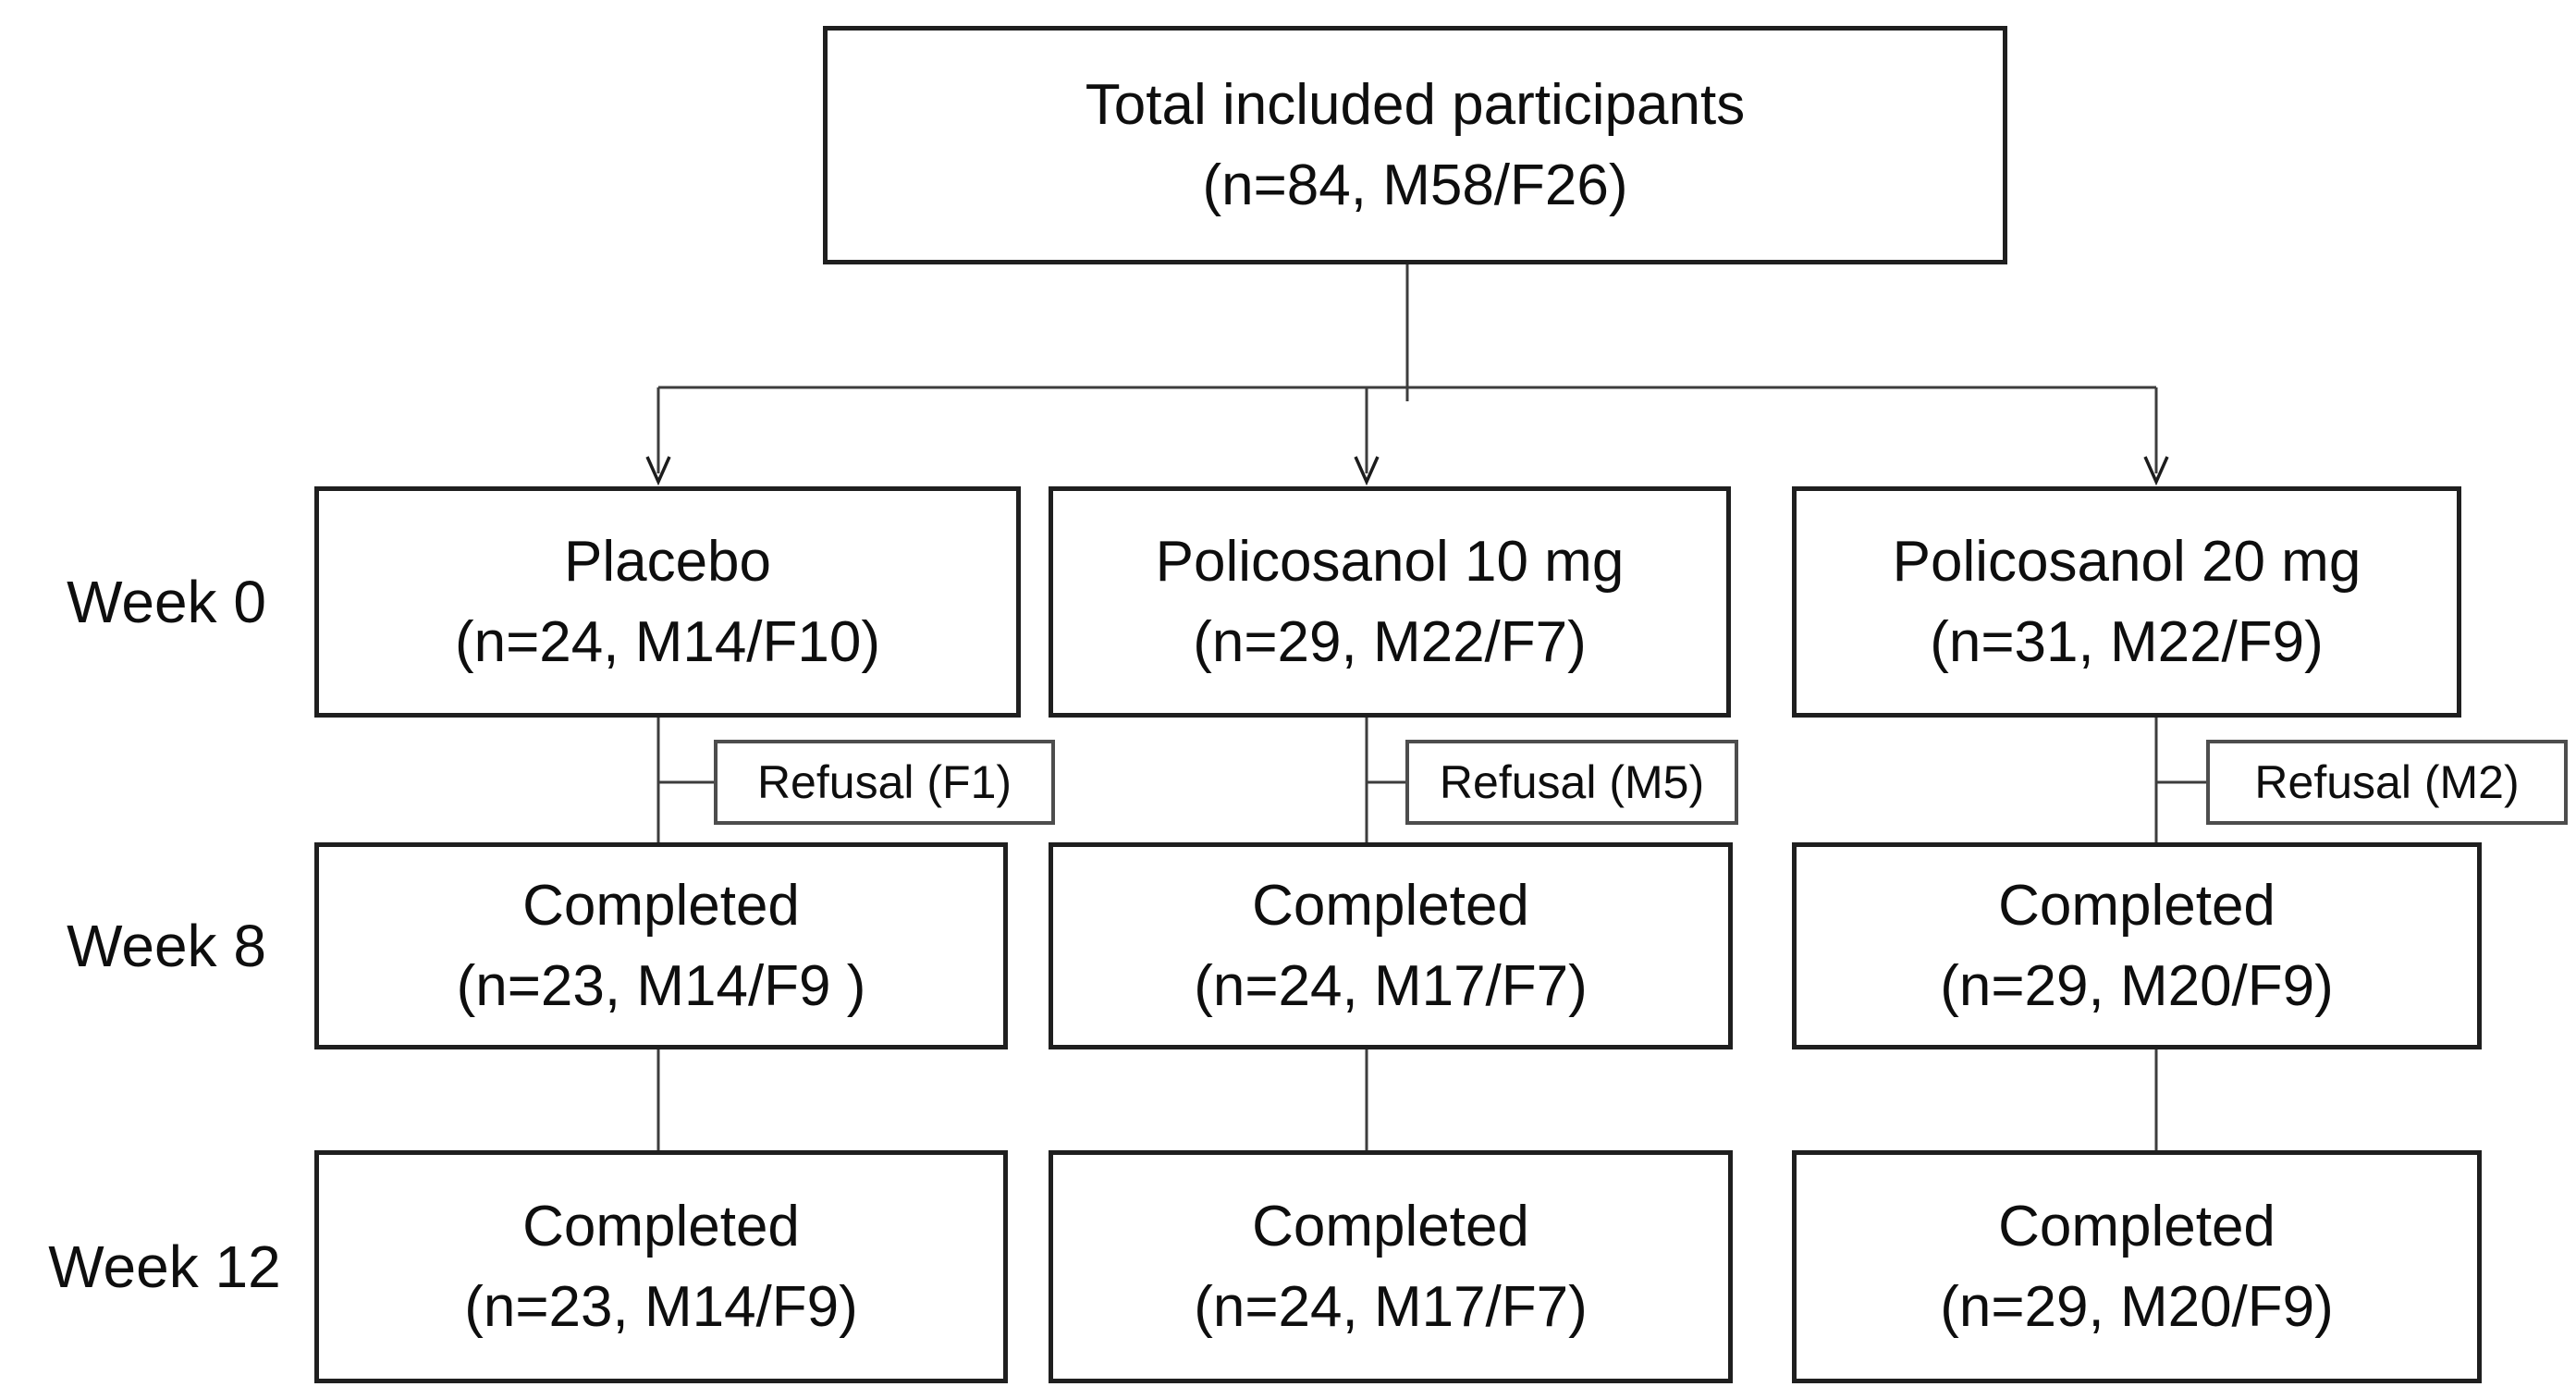 This screenshot has height=1399, width=2576. Describe the element at coordinates (2137, 1307) in the screenshot. I see `week12-policosanol20-line2: (n=29, M20/F9)` at that location.